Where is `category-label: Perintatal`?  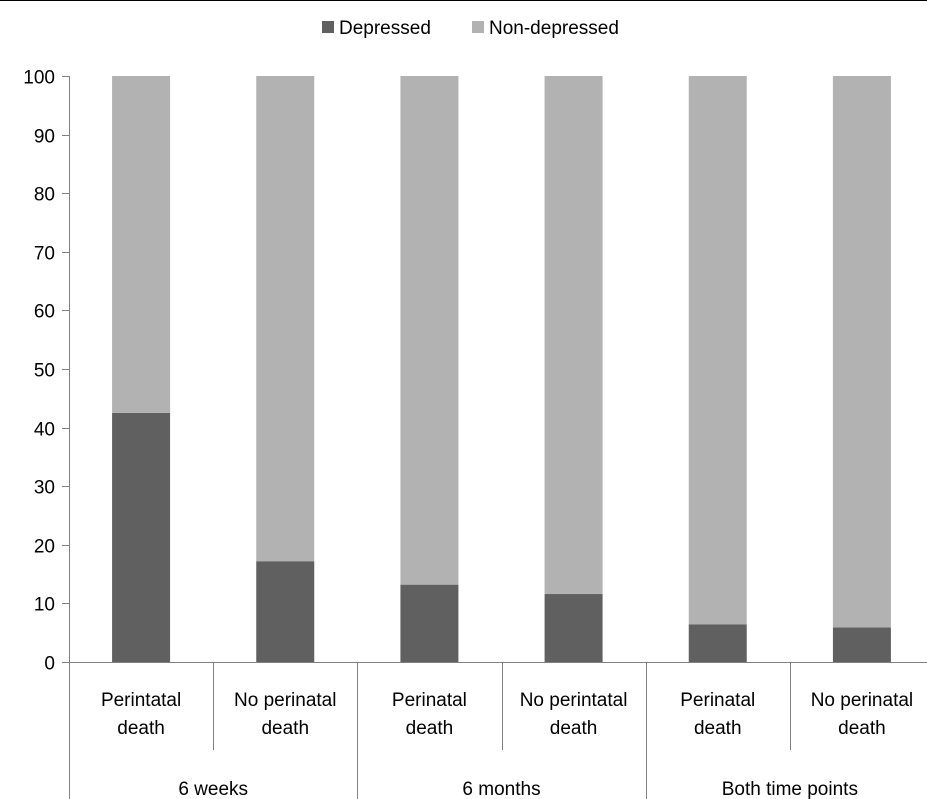
category-label: Perintatal is located at coordinates (141, 700).